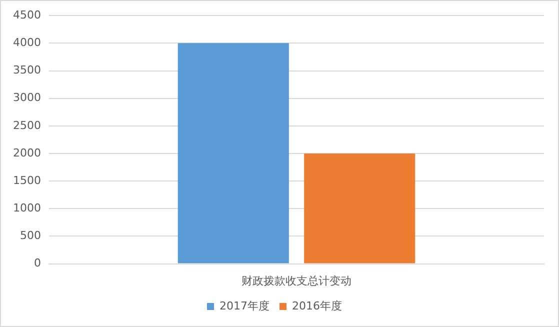 This screenshot has height=327, width=559. Describe the element at coordinates (317, 305) in the screenshot. I see `legend-label: 2016年度` at that location.